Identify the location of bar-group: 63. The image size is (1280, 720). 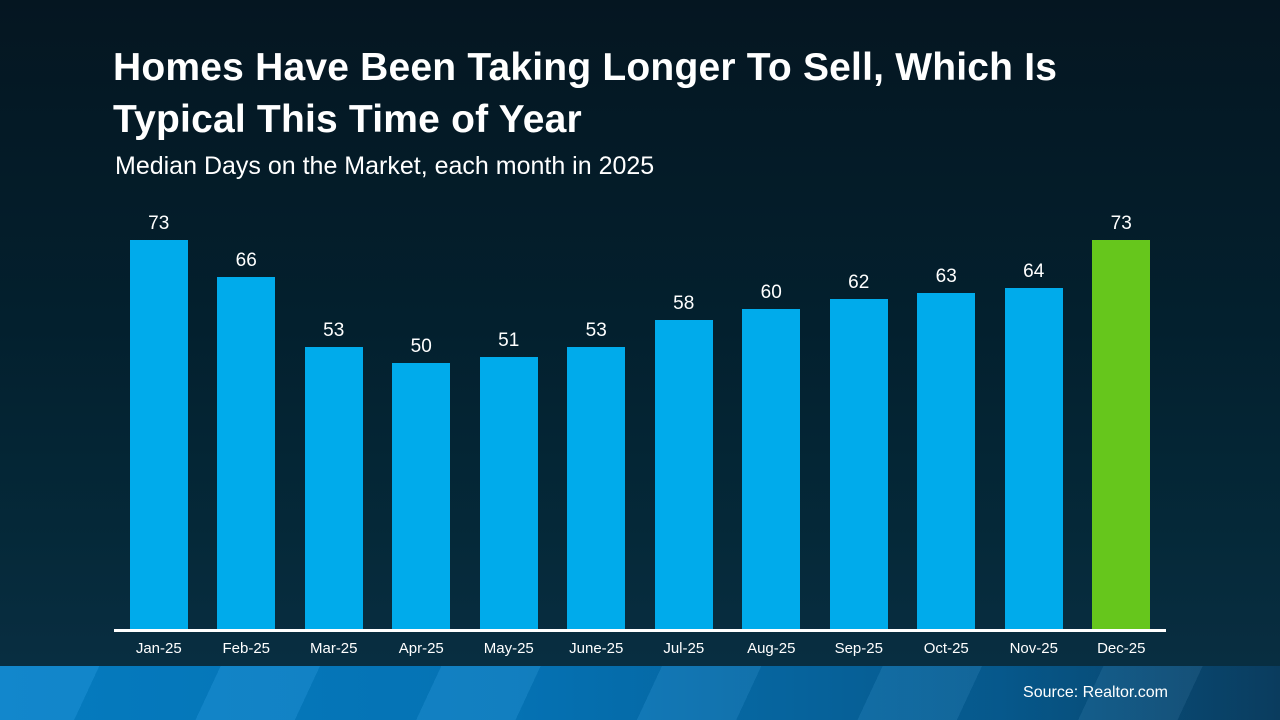
(947, 447).